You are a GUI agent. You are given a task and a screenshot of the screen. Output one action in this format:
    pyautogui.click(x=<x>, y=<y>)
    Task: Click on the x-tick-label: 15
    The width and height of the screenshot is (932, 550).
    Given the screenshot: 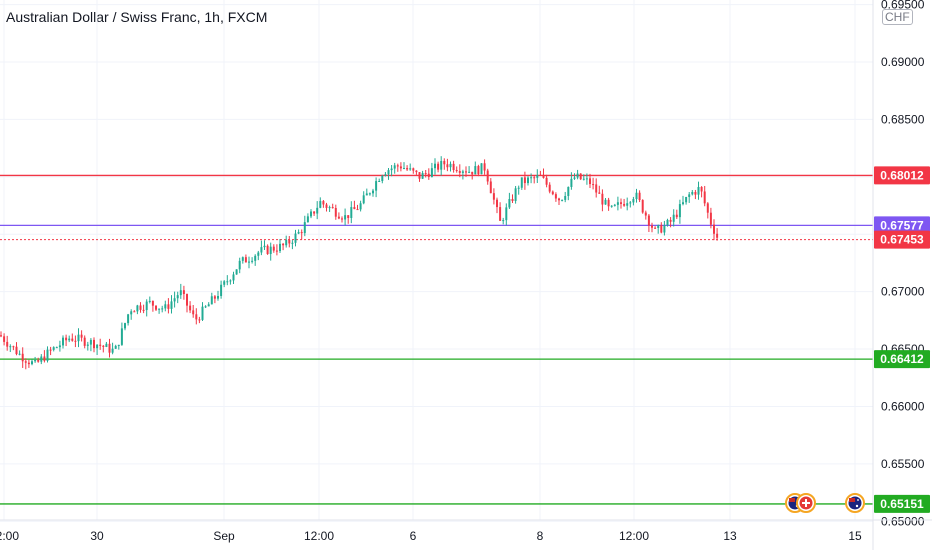 What is the action you would take?
    pyautogui.click(x=855, y=536)
    